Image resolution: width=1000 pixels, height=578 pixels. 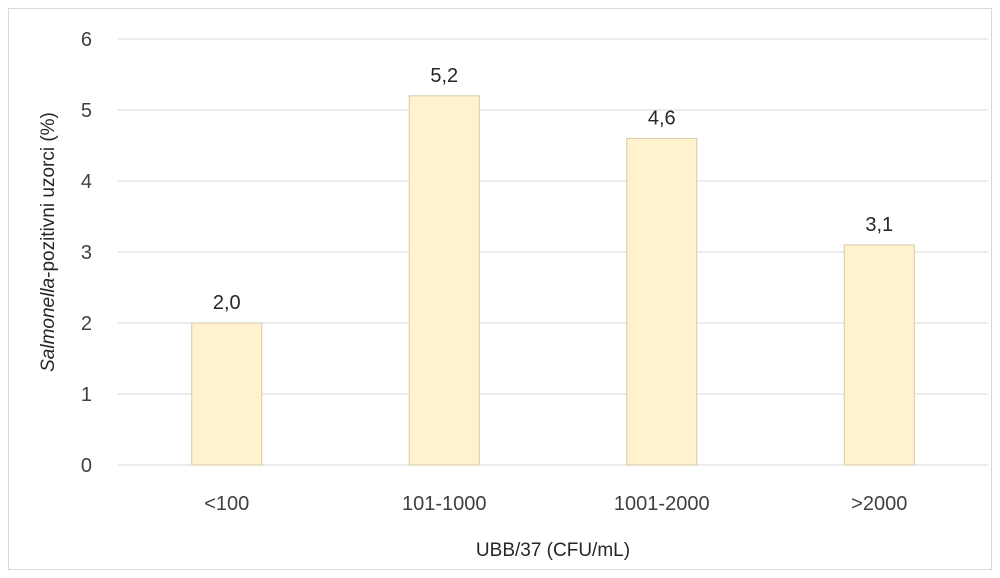 I want to click on y-tick-label: 3, so click(x=86, y=253).